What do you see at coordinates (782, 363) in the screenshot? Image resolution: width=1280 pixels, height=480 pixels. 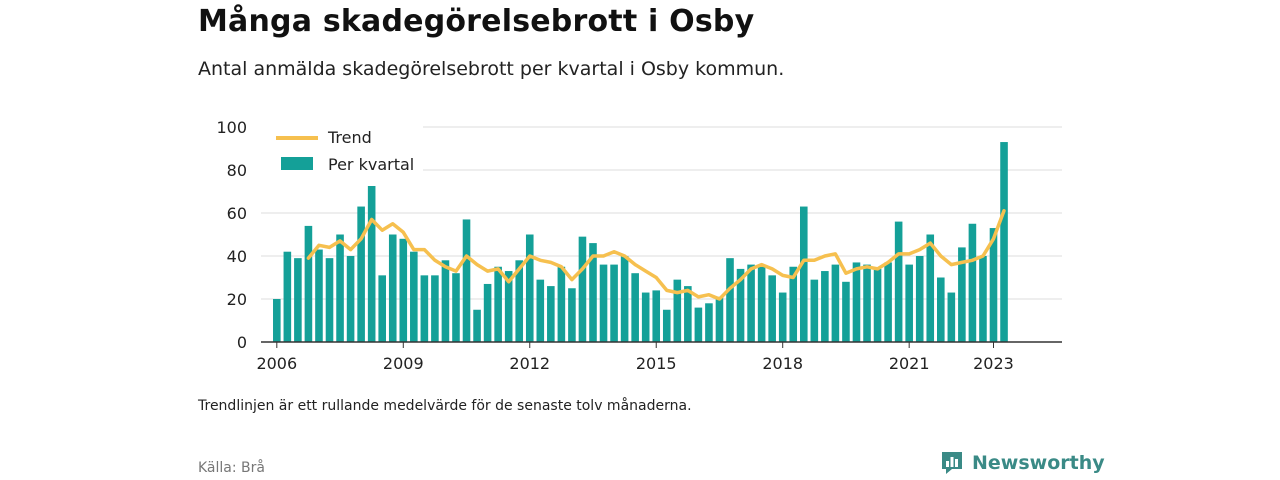 I see `x-tick-label: 2018` at bounding box center [782, 363].